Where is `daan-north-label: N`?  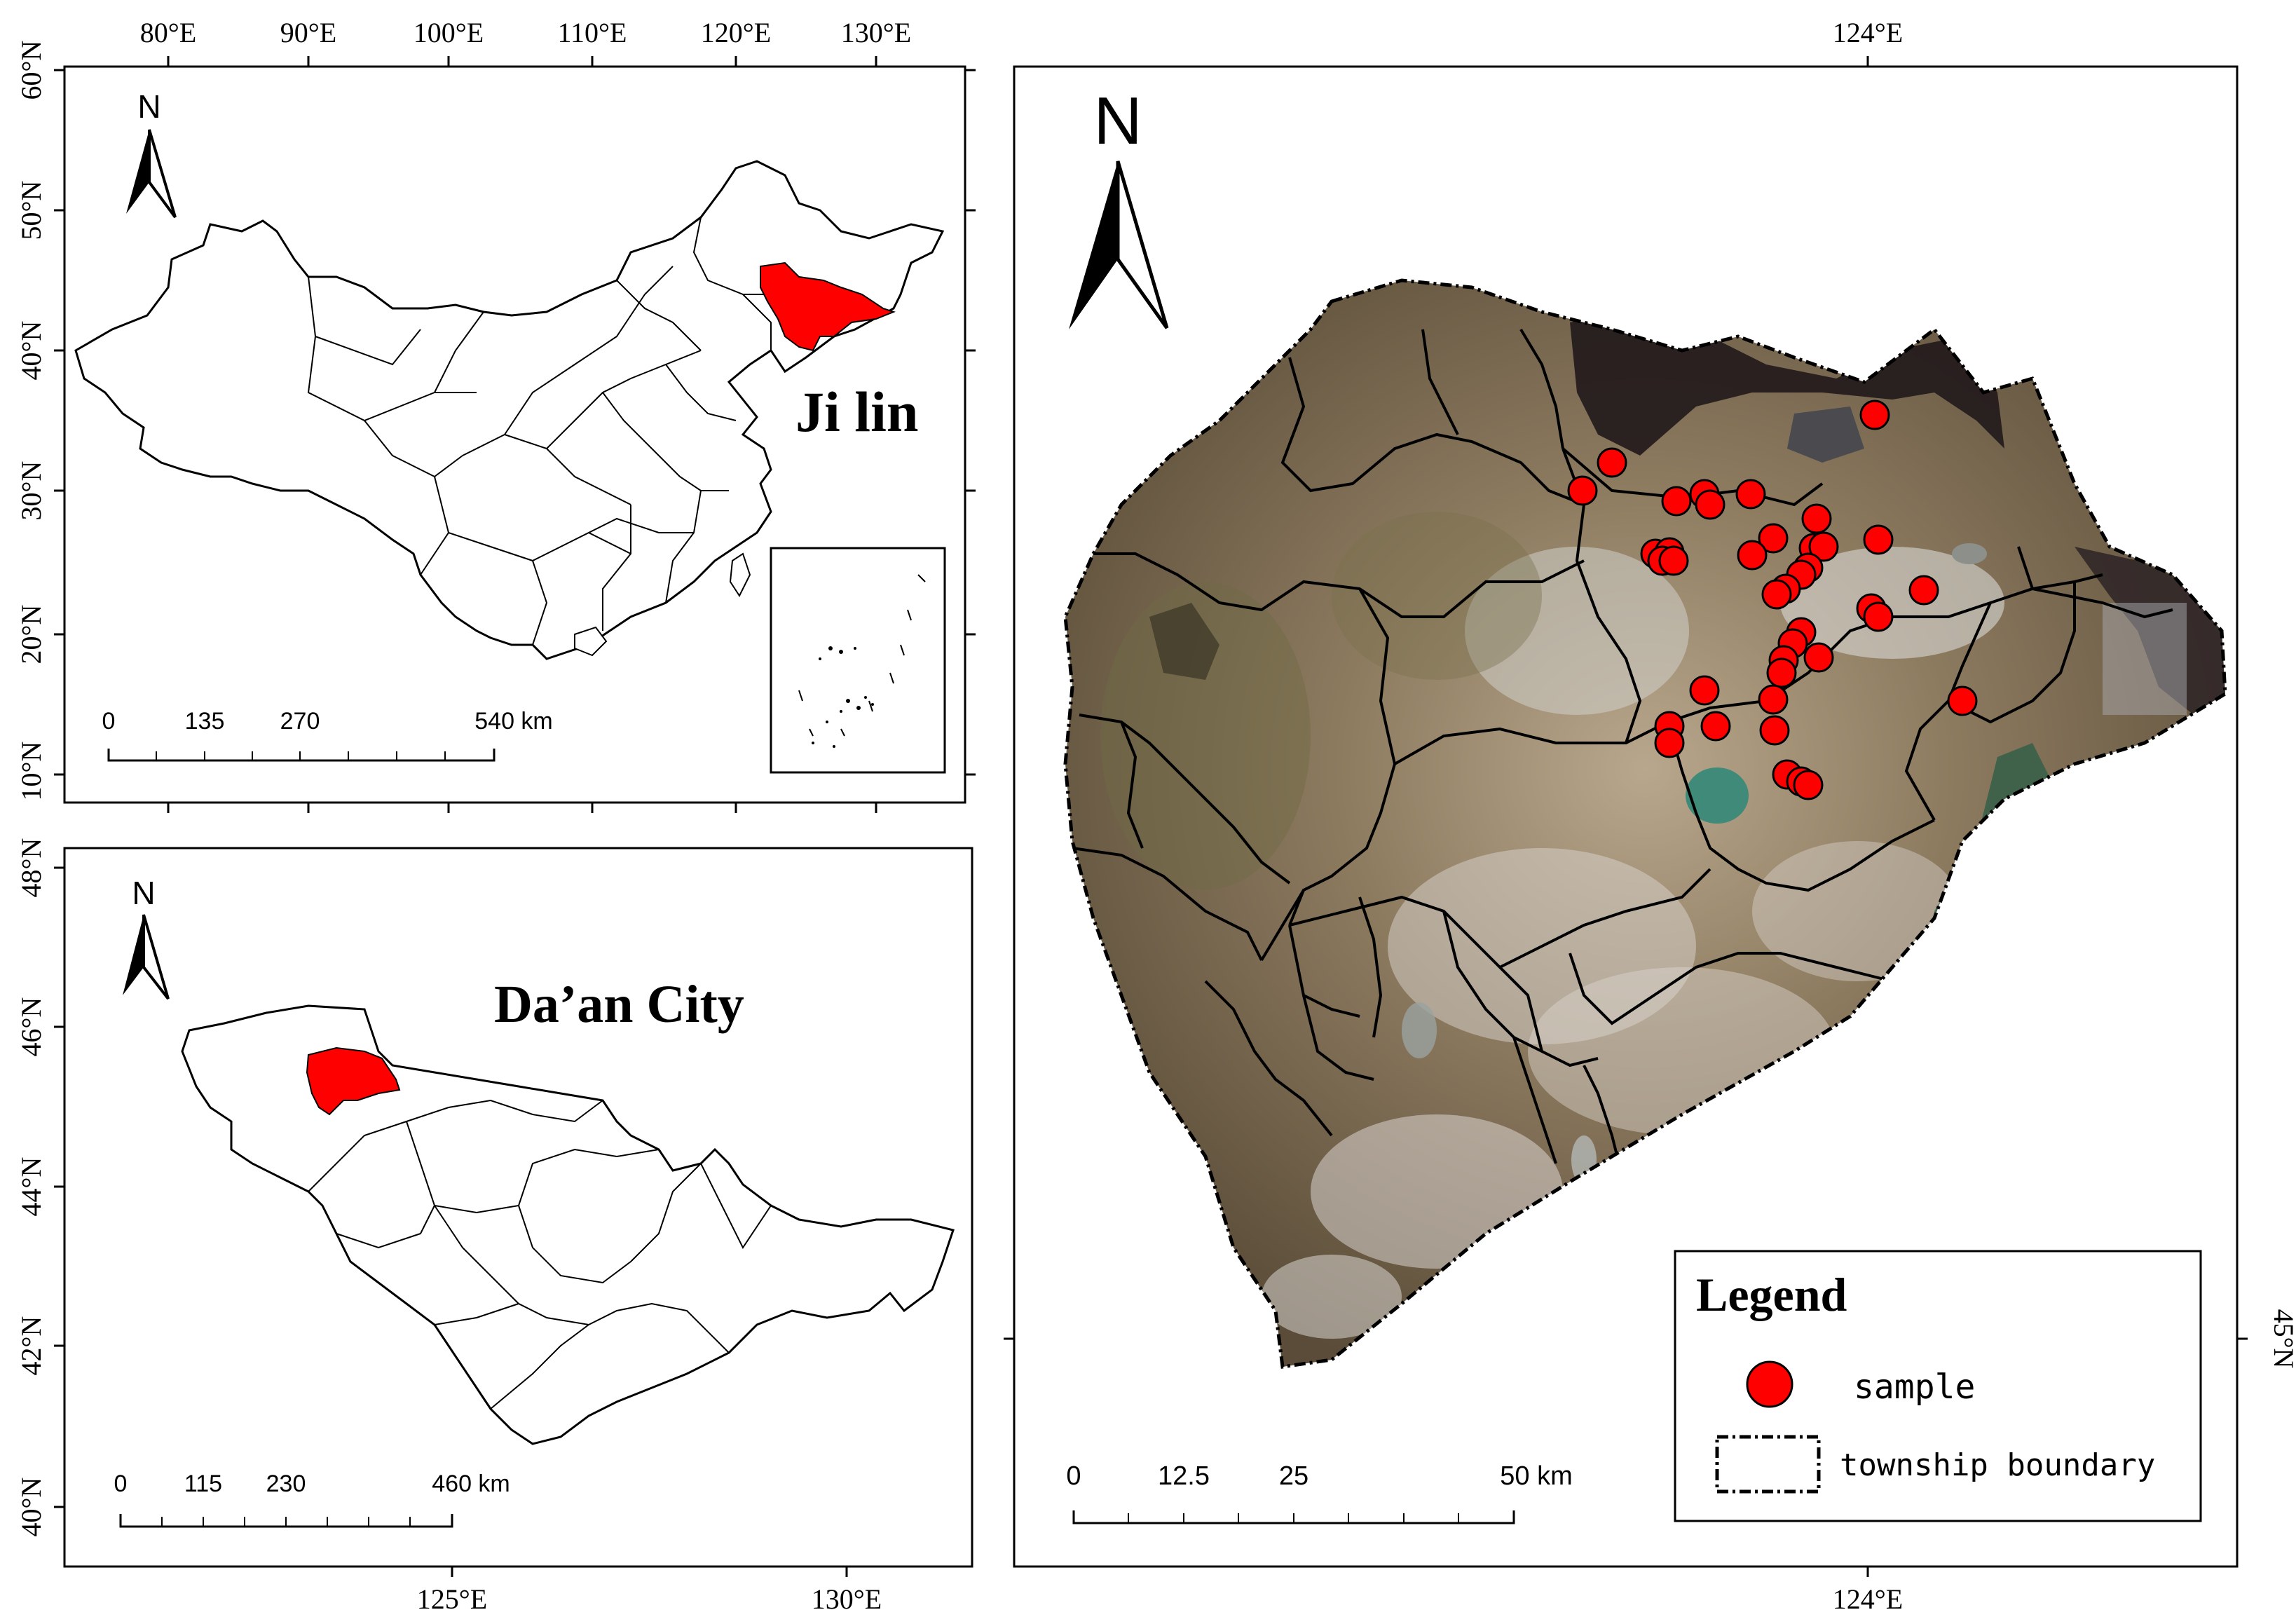 daan-north-label: N is located at coordinates (1117, 120).